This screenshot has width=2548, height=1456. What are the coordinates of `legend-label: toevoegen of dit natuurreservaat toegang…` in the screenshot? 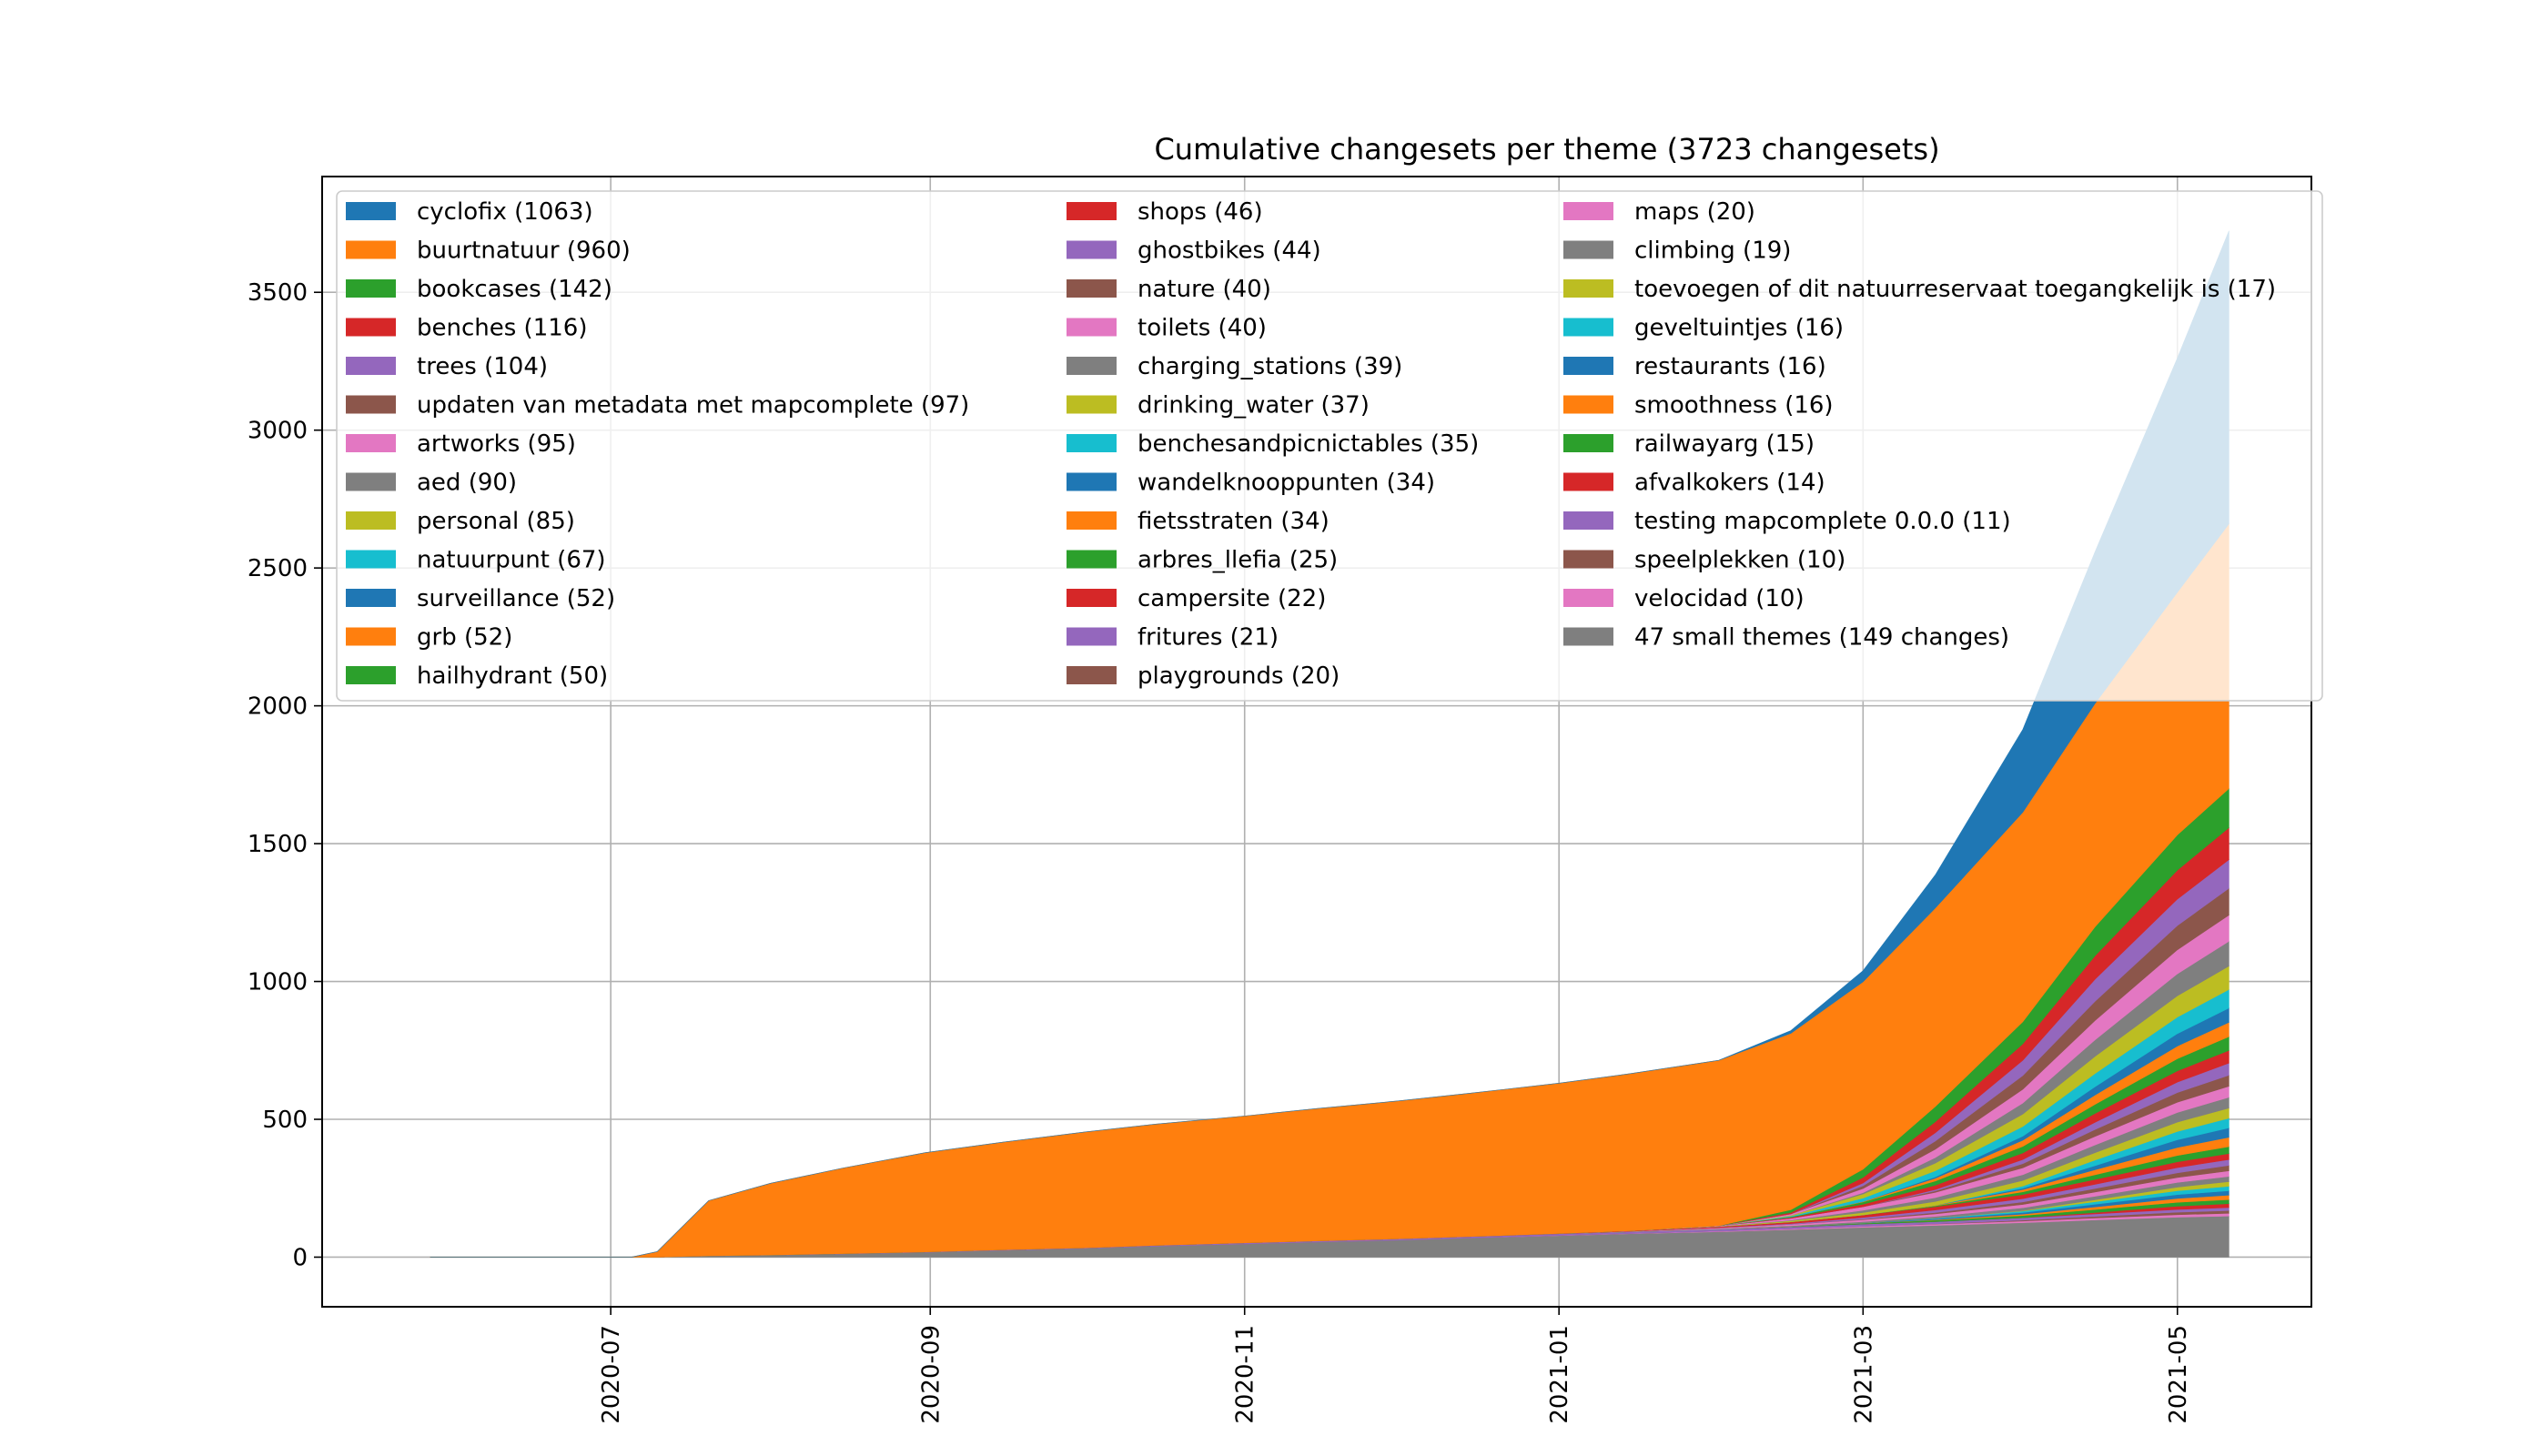 It's located at (1955, 289).